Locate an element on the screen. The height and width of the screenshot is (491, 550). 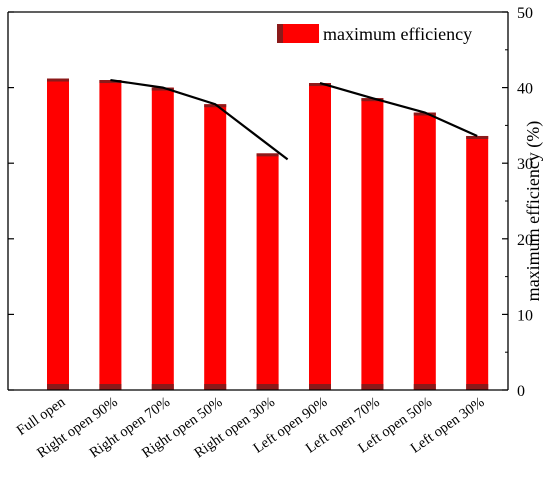
y-tick-label-50: 50 is located at coordinates (525, 13).